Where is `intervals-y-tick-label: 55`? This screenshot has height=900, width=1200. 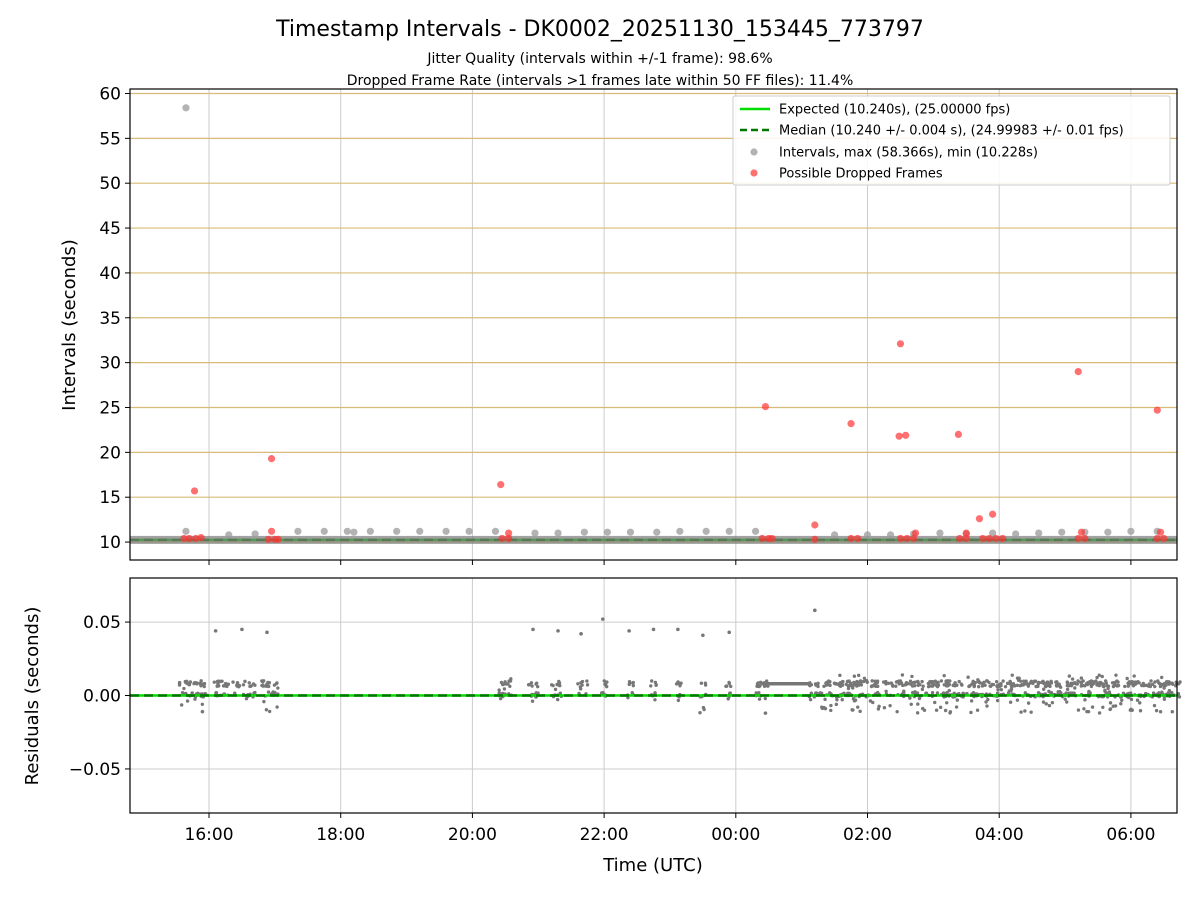
intervals-y-tick-label: 55 is located at coordinates (110, 139).